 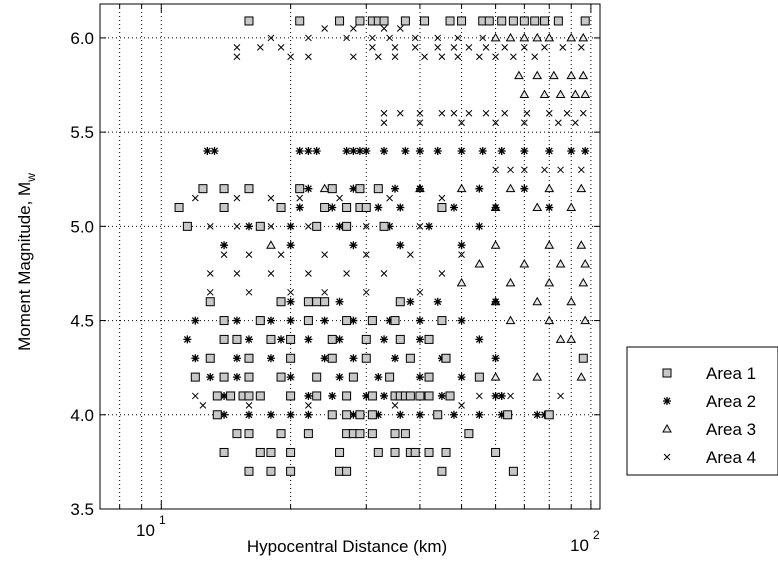 What do you see at coordinates (731, 457) in the screenshot?
I see `legend-label-area-4: Area 4` at bounding box center [731, 457].